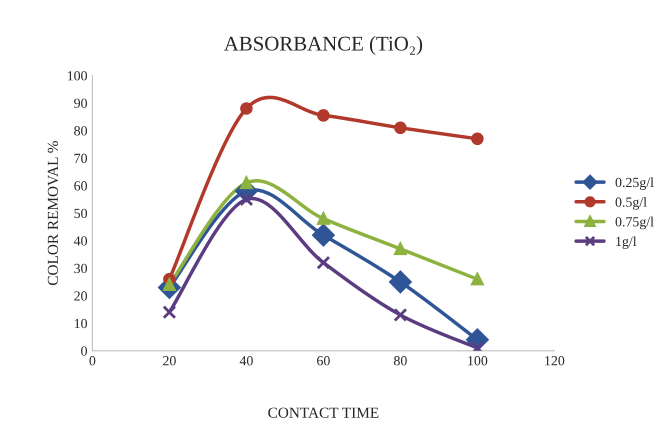 This screenshot has width=660, height=444. Describe the element at coordinates (81, 241) in the screenshot. I see `y-tick-label: 40` at that location.